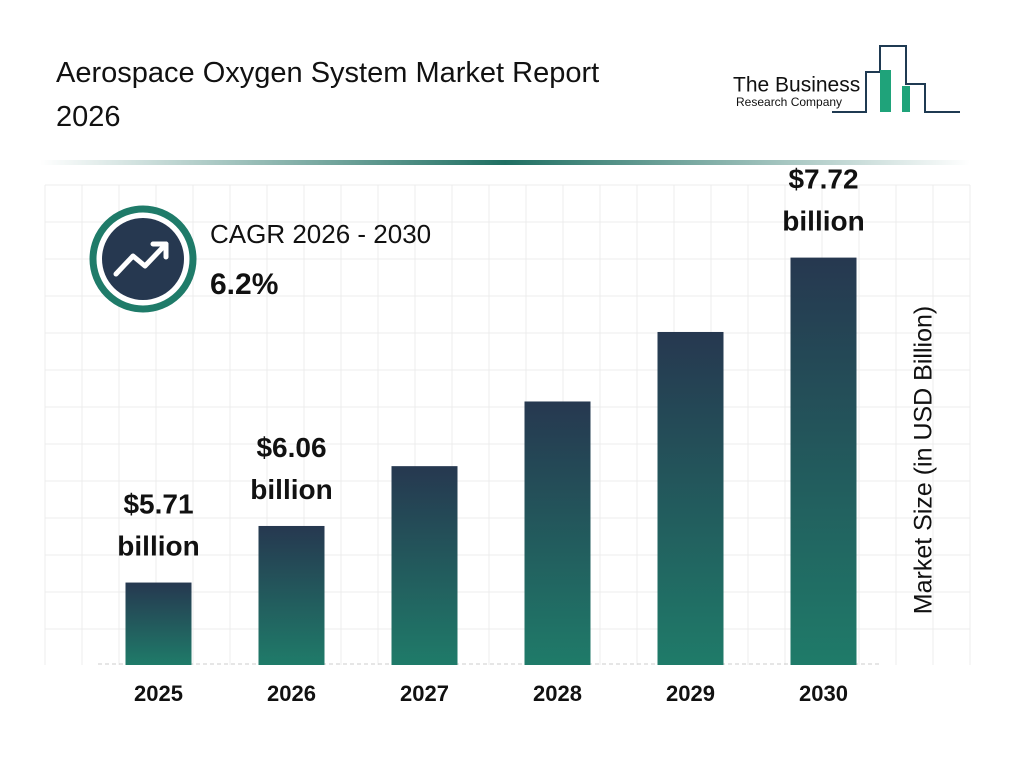  What do you see at coordinates (690, 693) in the screenshot?
I see `x-tick-label: 2029` at bounding box center [690, 693].